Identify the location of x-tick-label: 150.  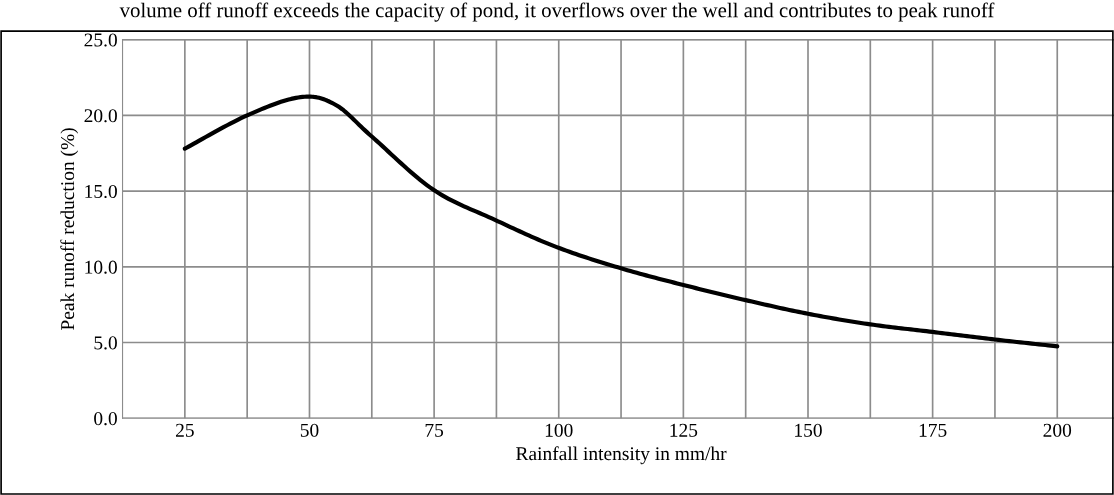
(808, 430).